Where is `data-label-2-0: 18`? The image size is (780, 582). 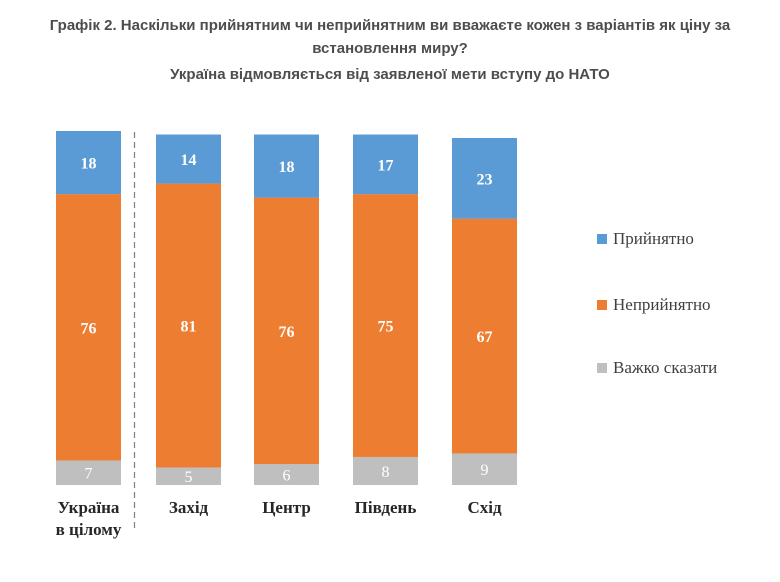
data-label-2-0: 18 is located at coordinates (89, 164).